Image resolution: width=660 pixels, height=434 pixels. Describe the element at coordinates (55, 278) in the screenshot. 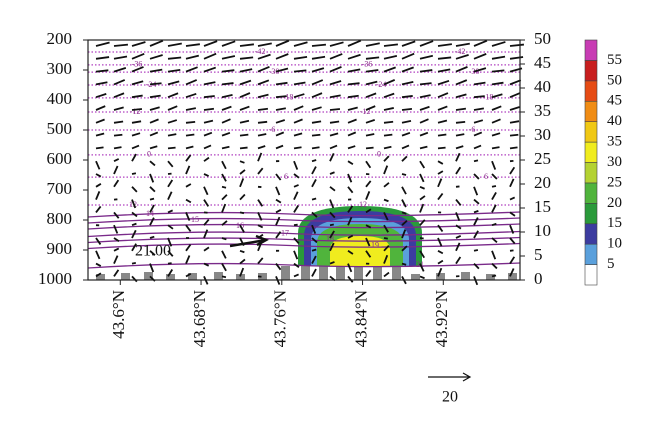

I see `y-tick-label: 1000` at that location.